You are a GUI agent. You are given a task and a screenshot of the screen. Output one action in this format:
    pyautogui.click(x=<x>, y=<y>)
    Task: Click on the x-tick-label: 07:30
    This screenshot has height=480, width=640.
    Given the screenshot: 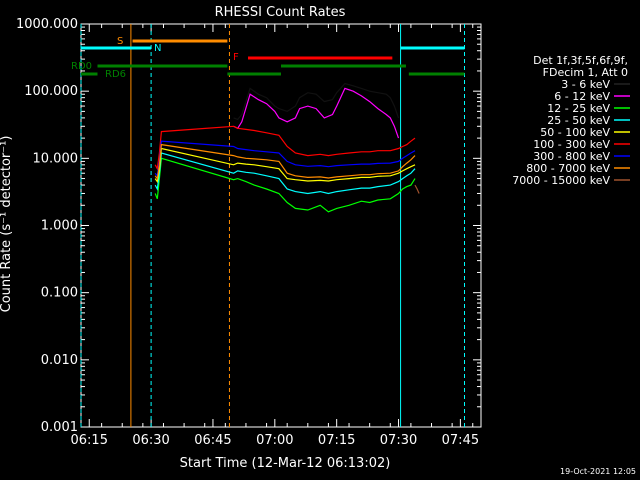 What is the action you would take?
    pyautogui.click(x=398, y=440)
    